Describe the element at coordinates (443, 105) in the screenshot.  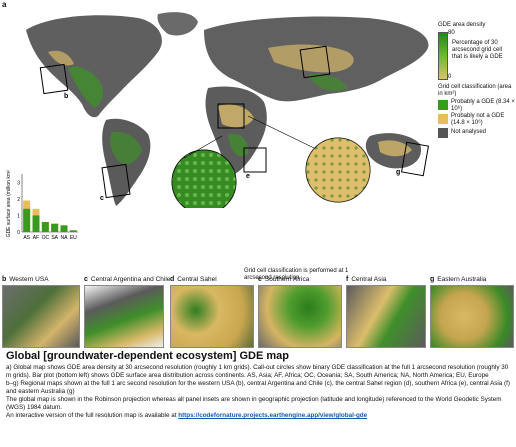
I see `legend-swatch-gde` at that location.